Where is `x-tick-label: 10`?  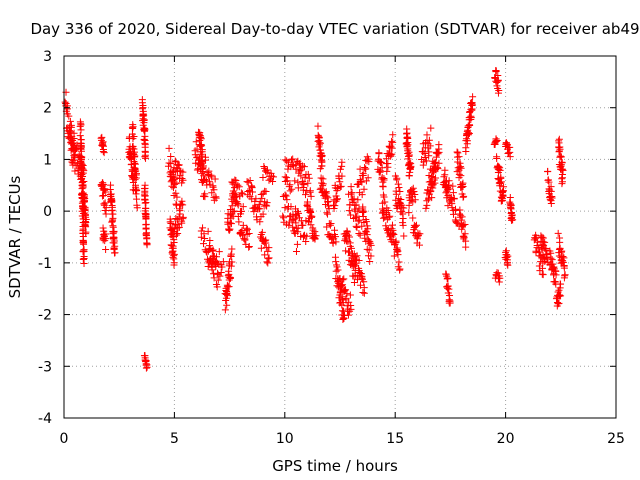 x-tick-label: 10 is located at coordinates (285, 439).